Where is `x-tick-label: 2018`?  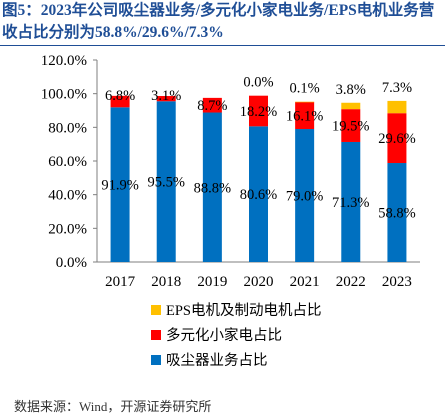 x-tick-label: 2018 is located at coordinates (166, 282).